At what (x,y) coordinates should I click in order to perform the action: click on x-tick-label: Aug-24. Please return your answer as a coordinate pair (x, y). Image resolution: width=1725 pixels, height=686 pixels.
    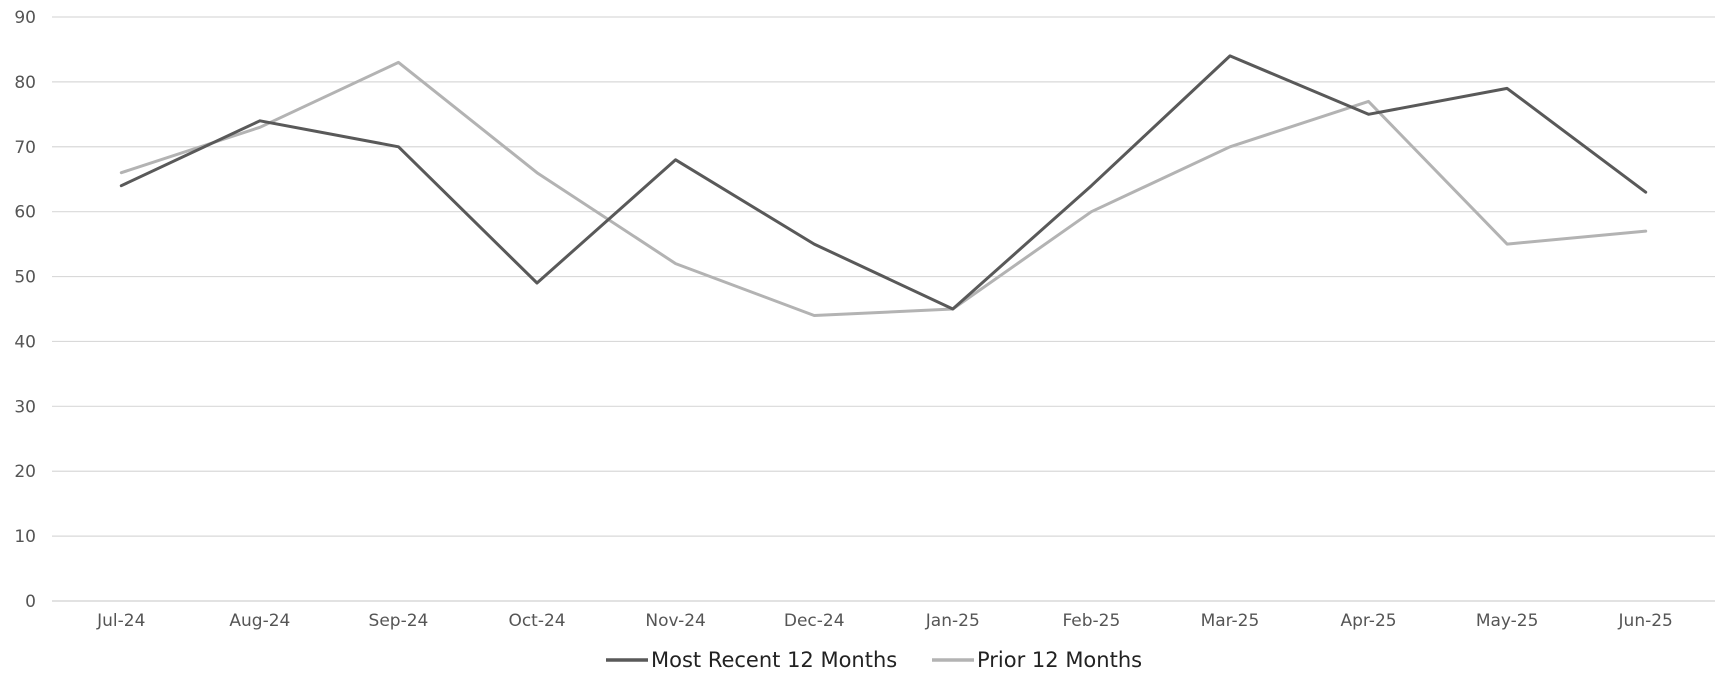
    Looking at the image, I should click on (259, 621).